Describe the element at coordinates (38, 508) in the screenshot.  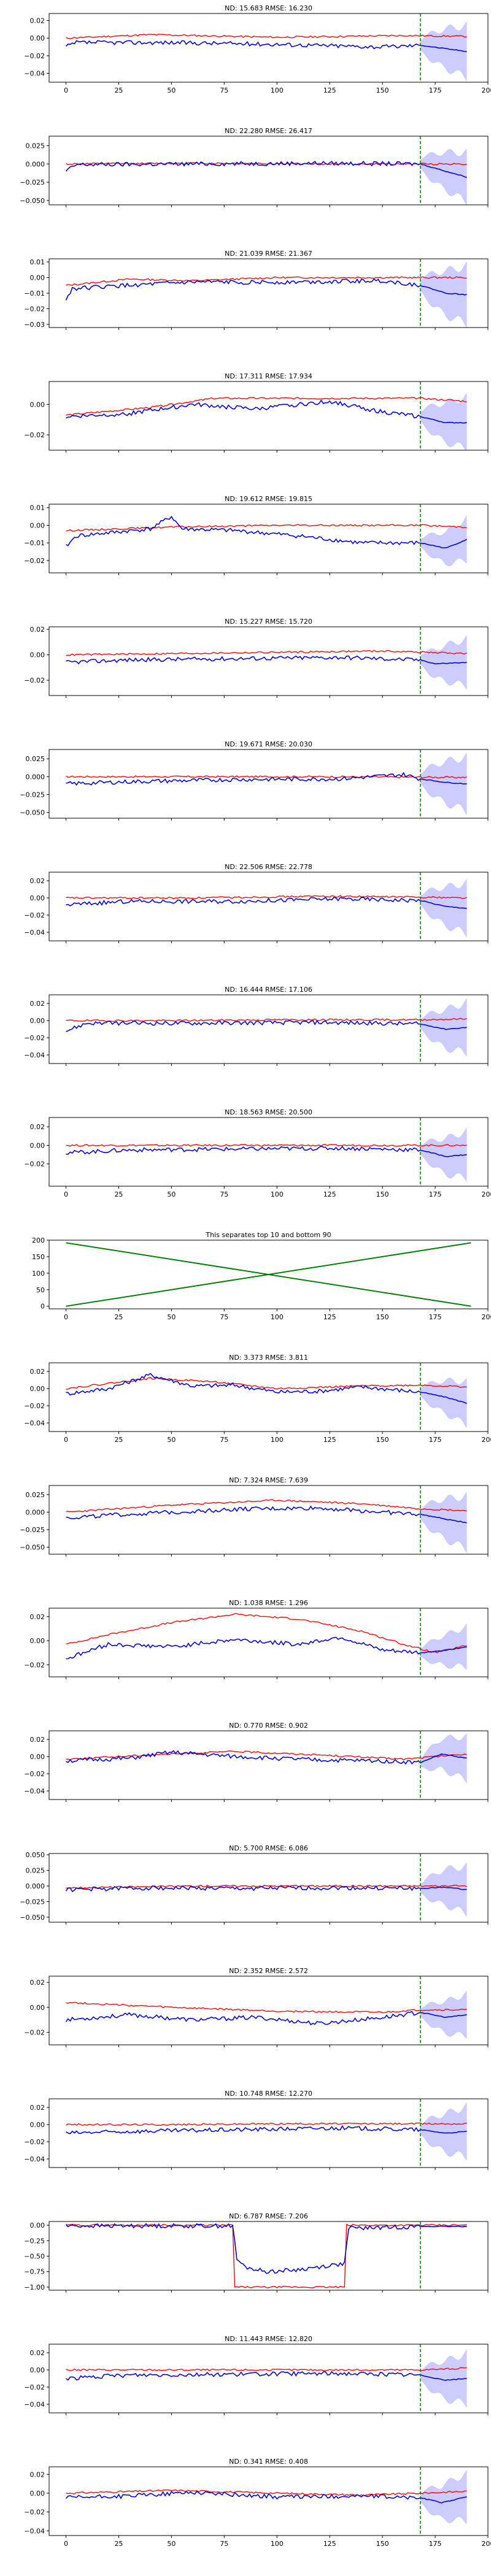
I see `y-tick-label: 0.01` at that location.